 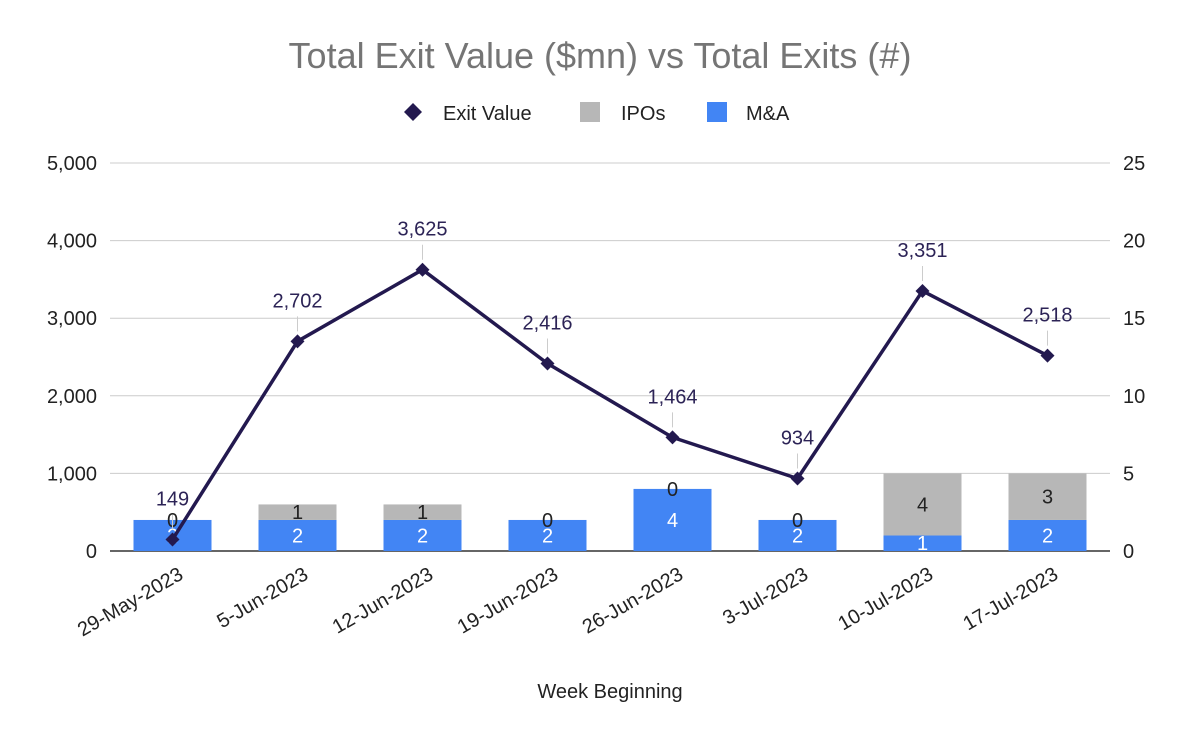 What do you see at coordinates (72, 319) in the screenshot?
I see `left-tick-label: 3,000` at bounding box center [72, 319].